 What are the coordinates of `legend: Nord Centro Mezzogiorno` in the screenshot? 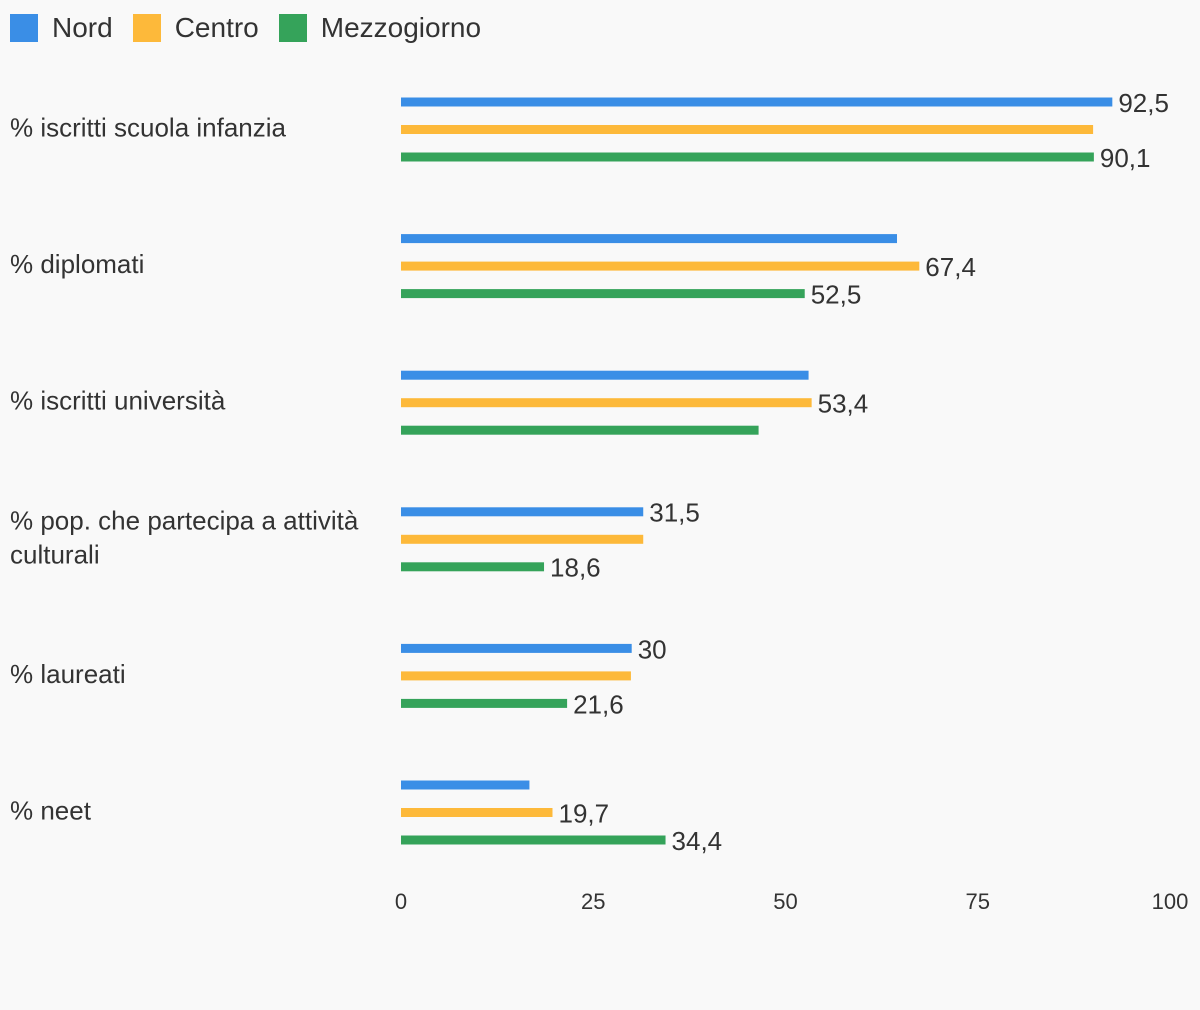 It's located at (255, 28).